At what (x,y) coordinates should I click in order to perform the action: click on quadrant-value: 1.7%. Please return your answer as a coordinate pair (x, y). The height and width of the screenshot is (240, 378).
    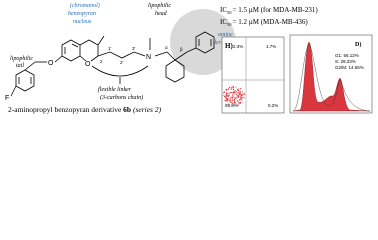
    Looking at the image, I should click on (271, 46).